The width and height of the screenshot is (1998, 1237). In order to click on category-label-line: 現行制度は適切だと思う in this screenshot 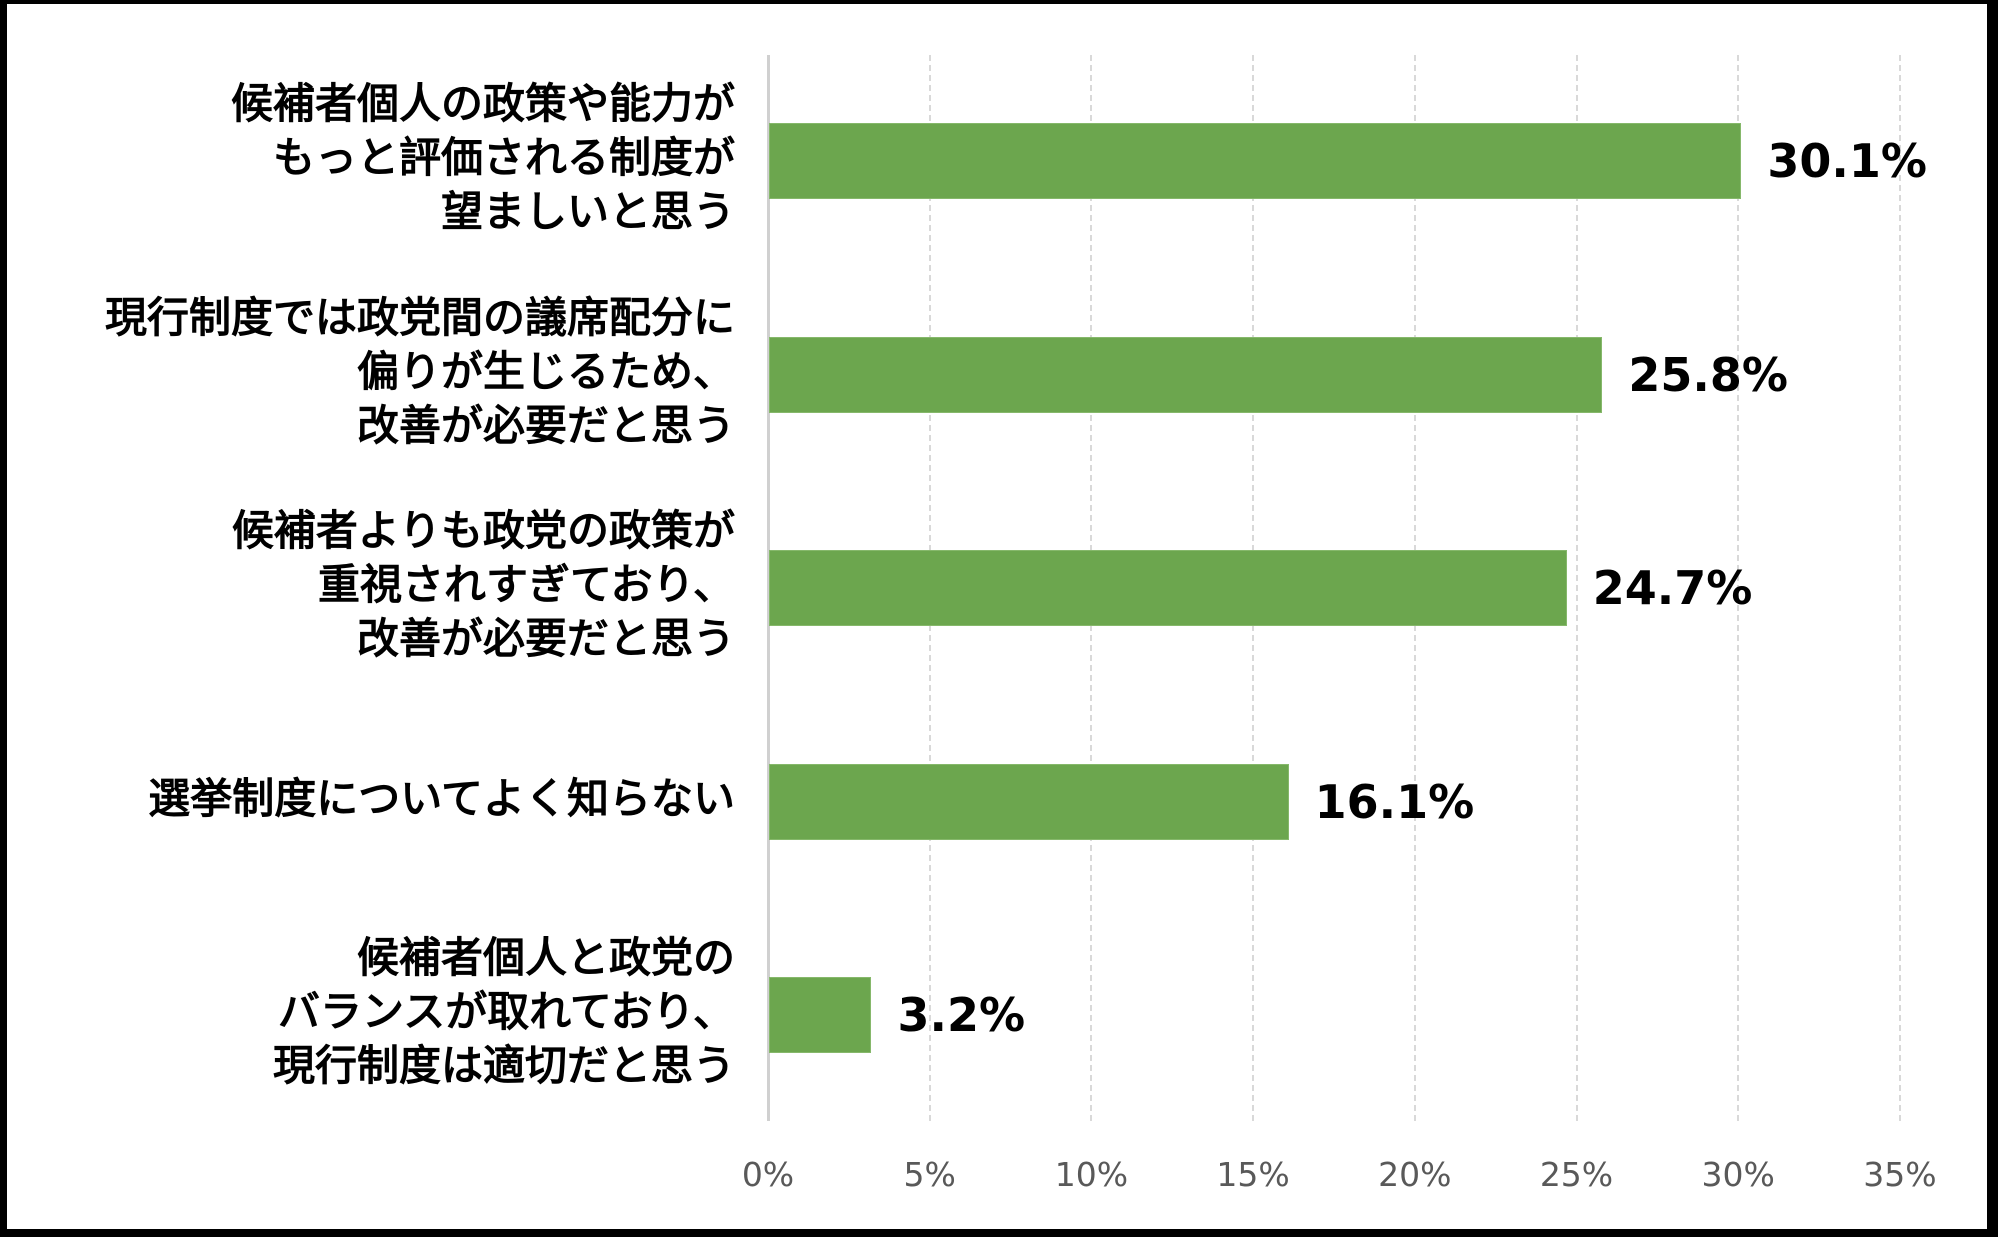, I will do `click(503, 1065)`.